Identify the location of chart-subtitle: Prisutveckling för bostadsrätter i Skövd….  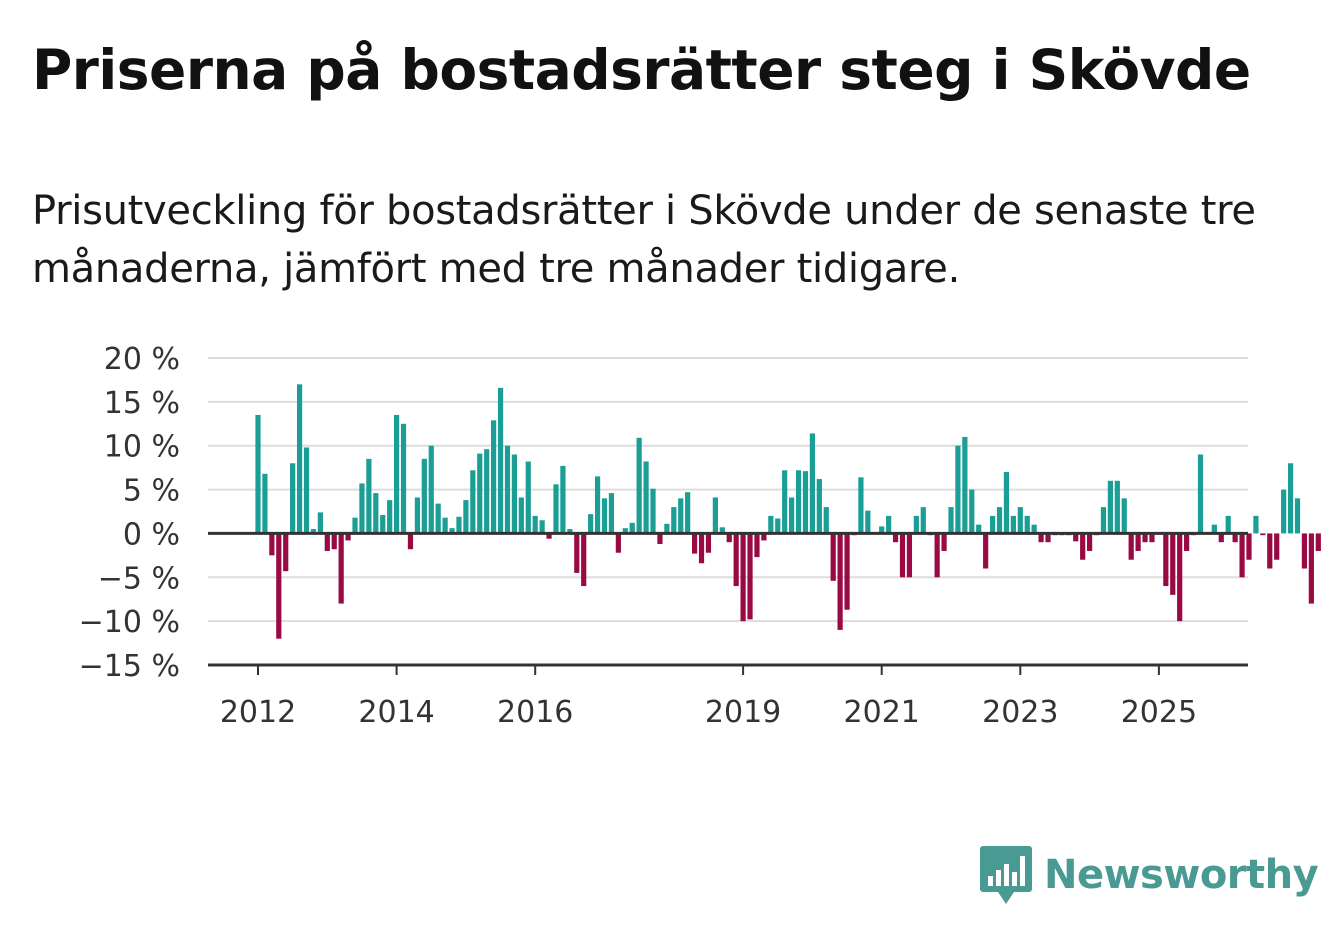
(644, 240).